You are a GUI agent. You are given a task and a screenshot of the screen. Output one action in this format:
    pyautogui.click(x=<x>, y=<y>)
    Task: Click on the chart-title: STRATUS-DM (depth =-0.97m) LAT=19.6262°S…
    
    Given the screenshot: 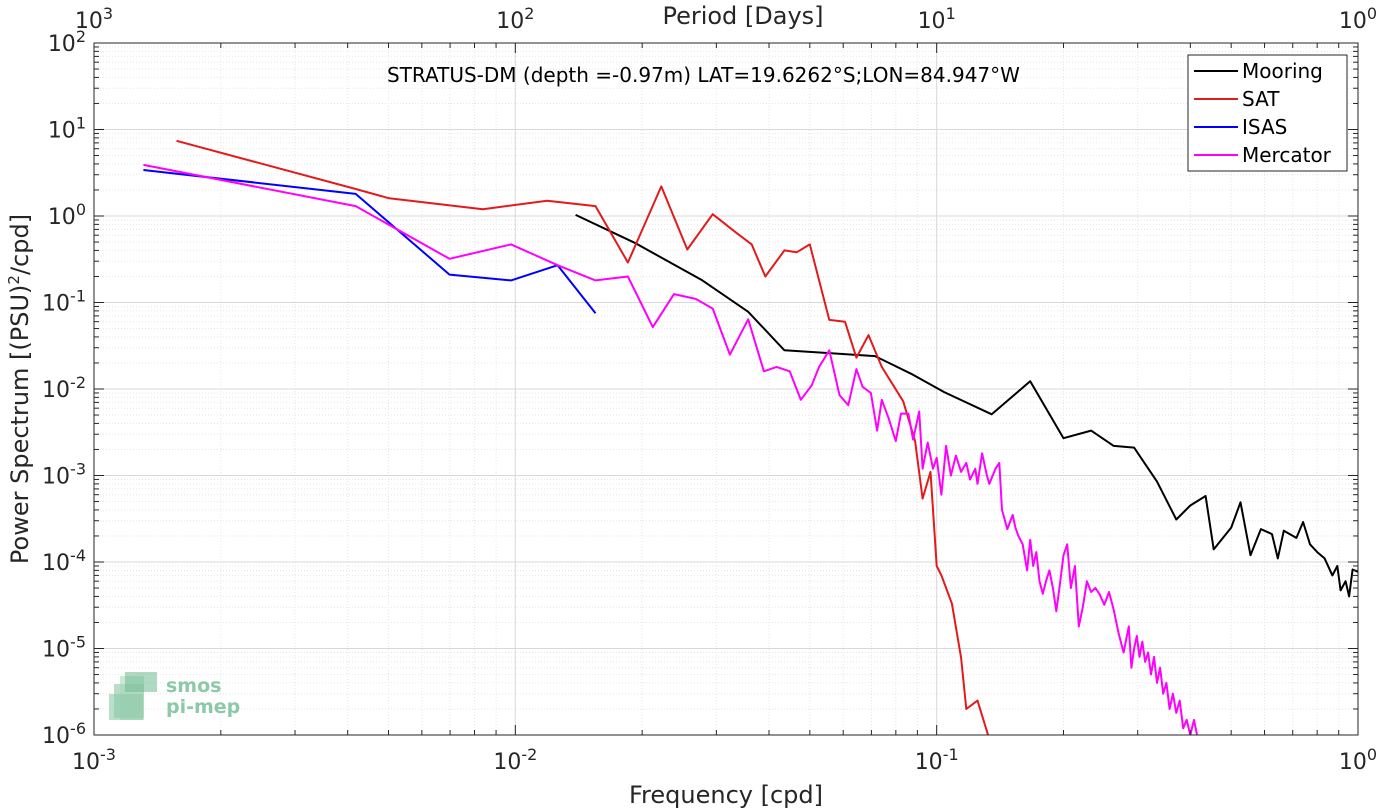 What is the action you would take?
    pyautogui.click(x=703, y=75)
    